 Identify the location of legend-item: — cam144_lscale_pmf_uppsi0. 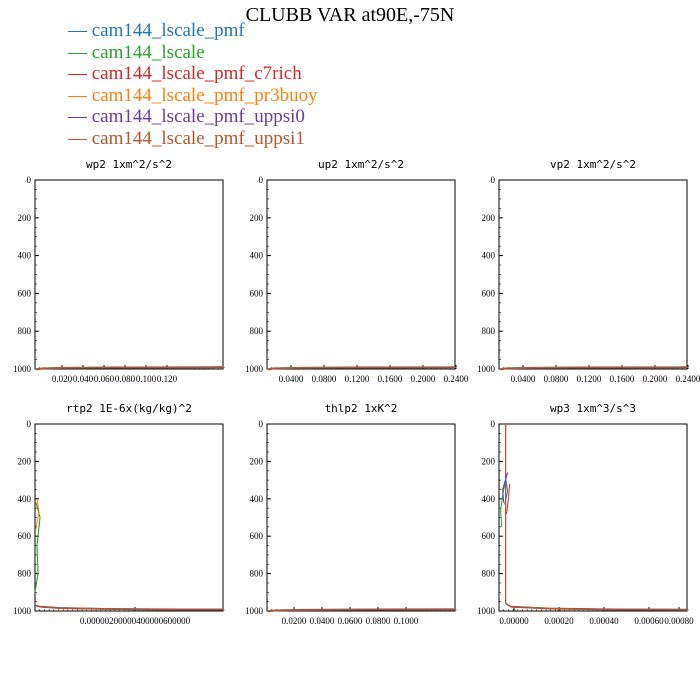
(186, 116).